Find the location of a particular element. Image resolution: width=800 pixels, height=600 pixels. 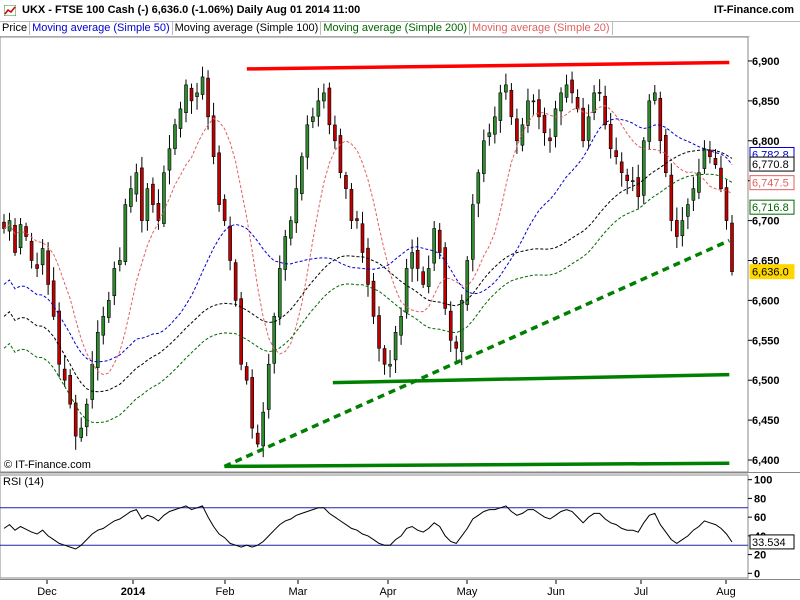

marker-label: 6,716.8 is located at coordinates (770, 208).